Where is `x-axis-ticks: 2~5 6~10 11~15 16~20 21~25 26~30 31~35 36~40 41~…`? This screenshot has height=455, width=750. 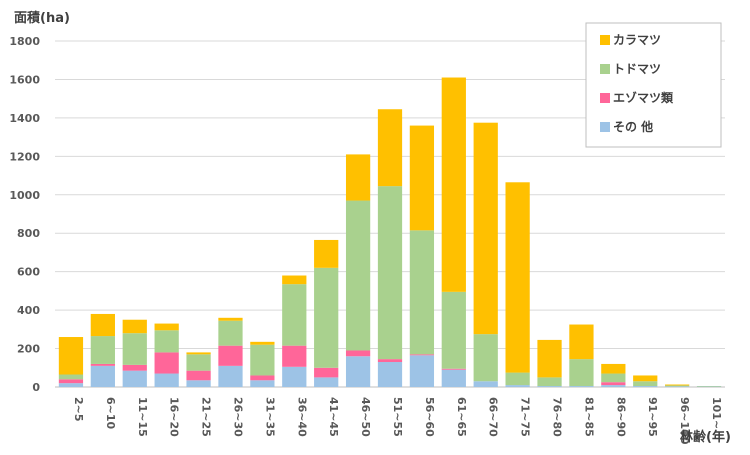
x-axis-ticks: 2~5 6~10 11~15 16~20 21~25 26~30 31~35 36~40 41~… is located at coordinates (397, 421).